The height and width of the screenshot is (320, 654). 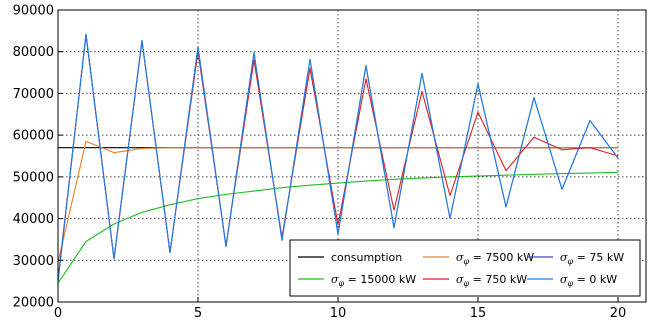 What do you see at coordinates (618, 313) in the screenshot?
I see `x-tick-label: 20` at bounding box center [618, 313].